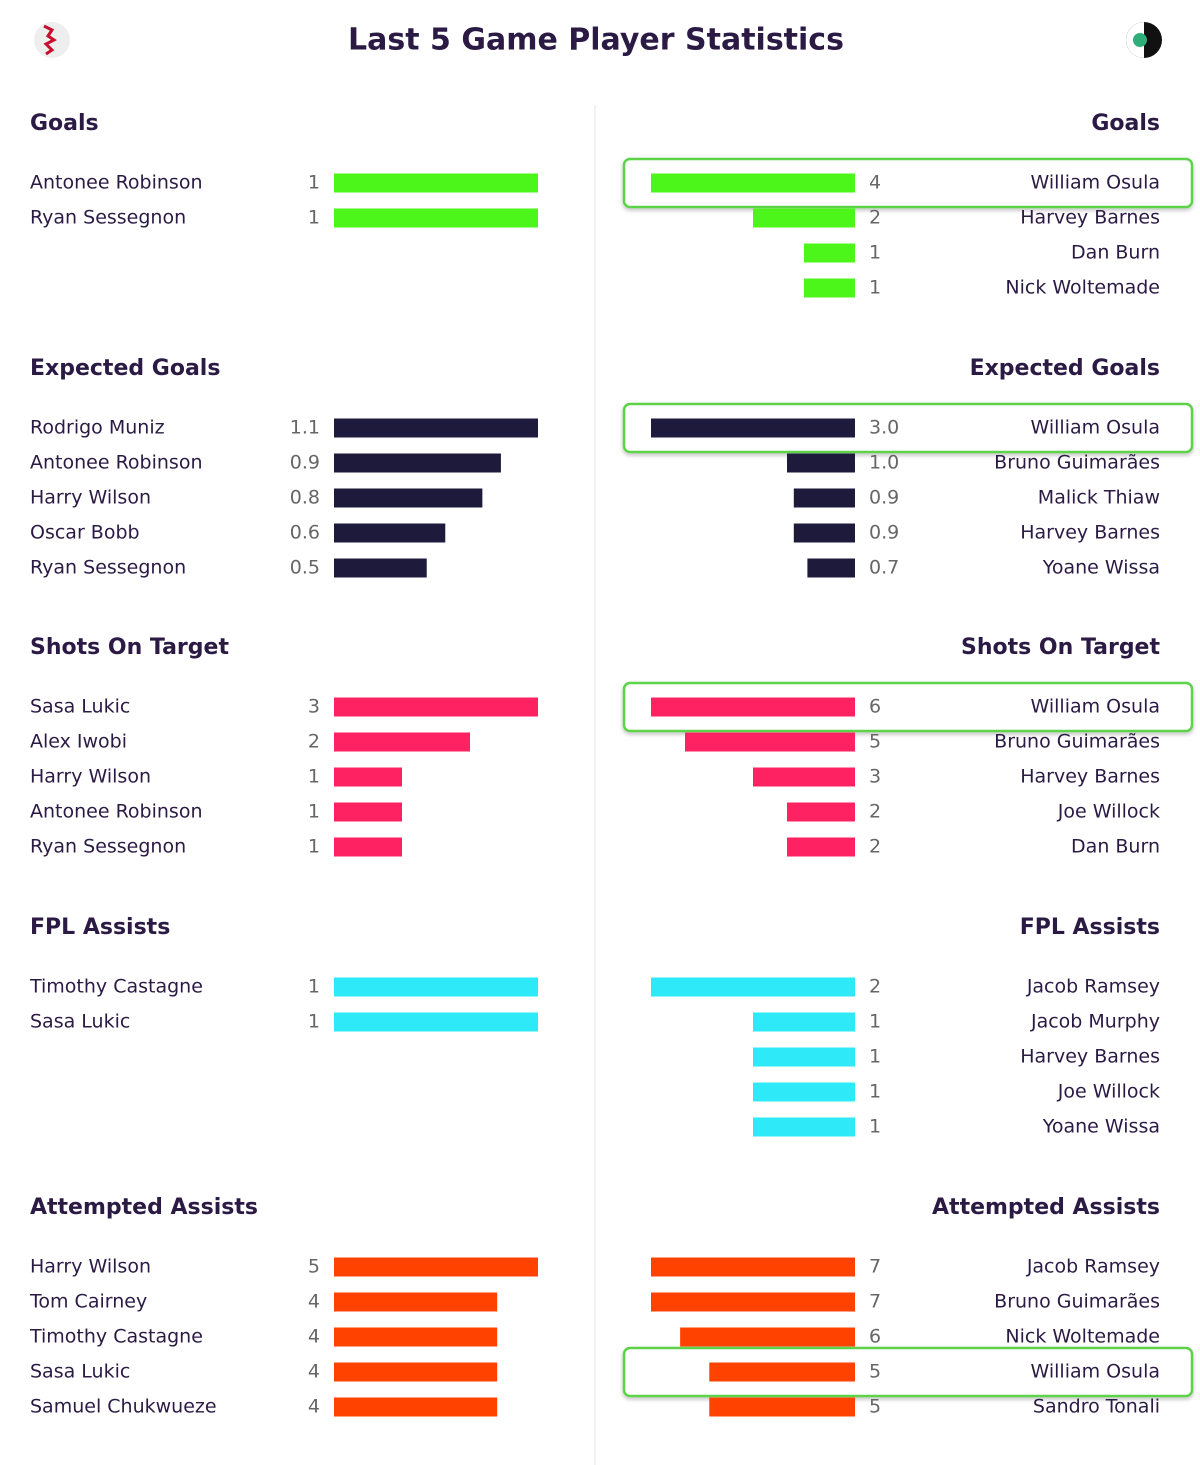 The height and width of the screenshot is (1465, 1200). I want to click on player-name: Tom Cairney, so click(88, 1302).